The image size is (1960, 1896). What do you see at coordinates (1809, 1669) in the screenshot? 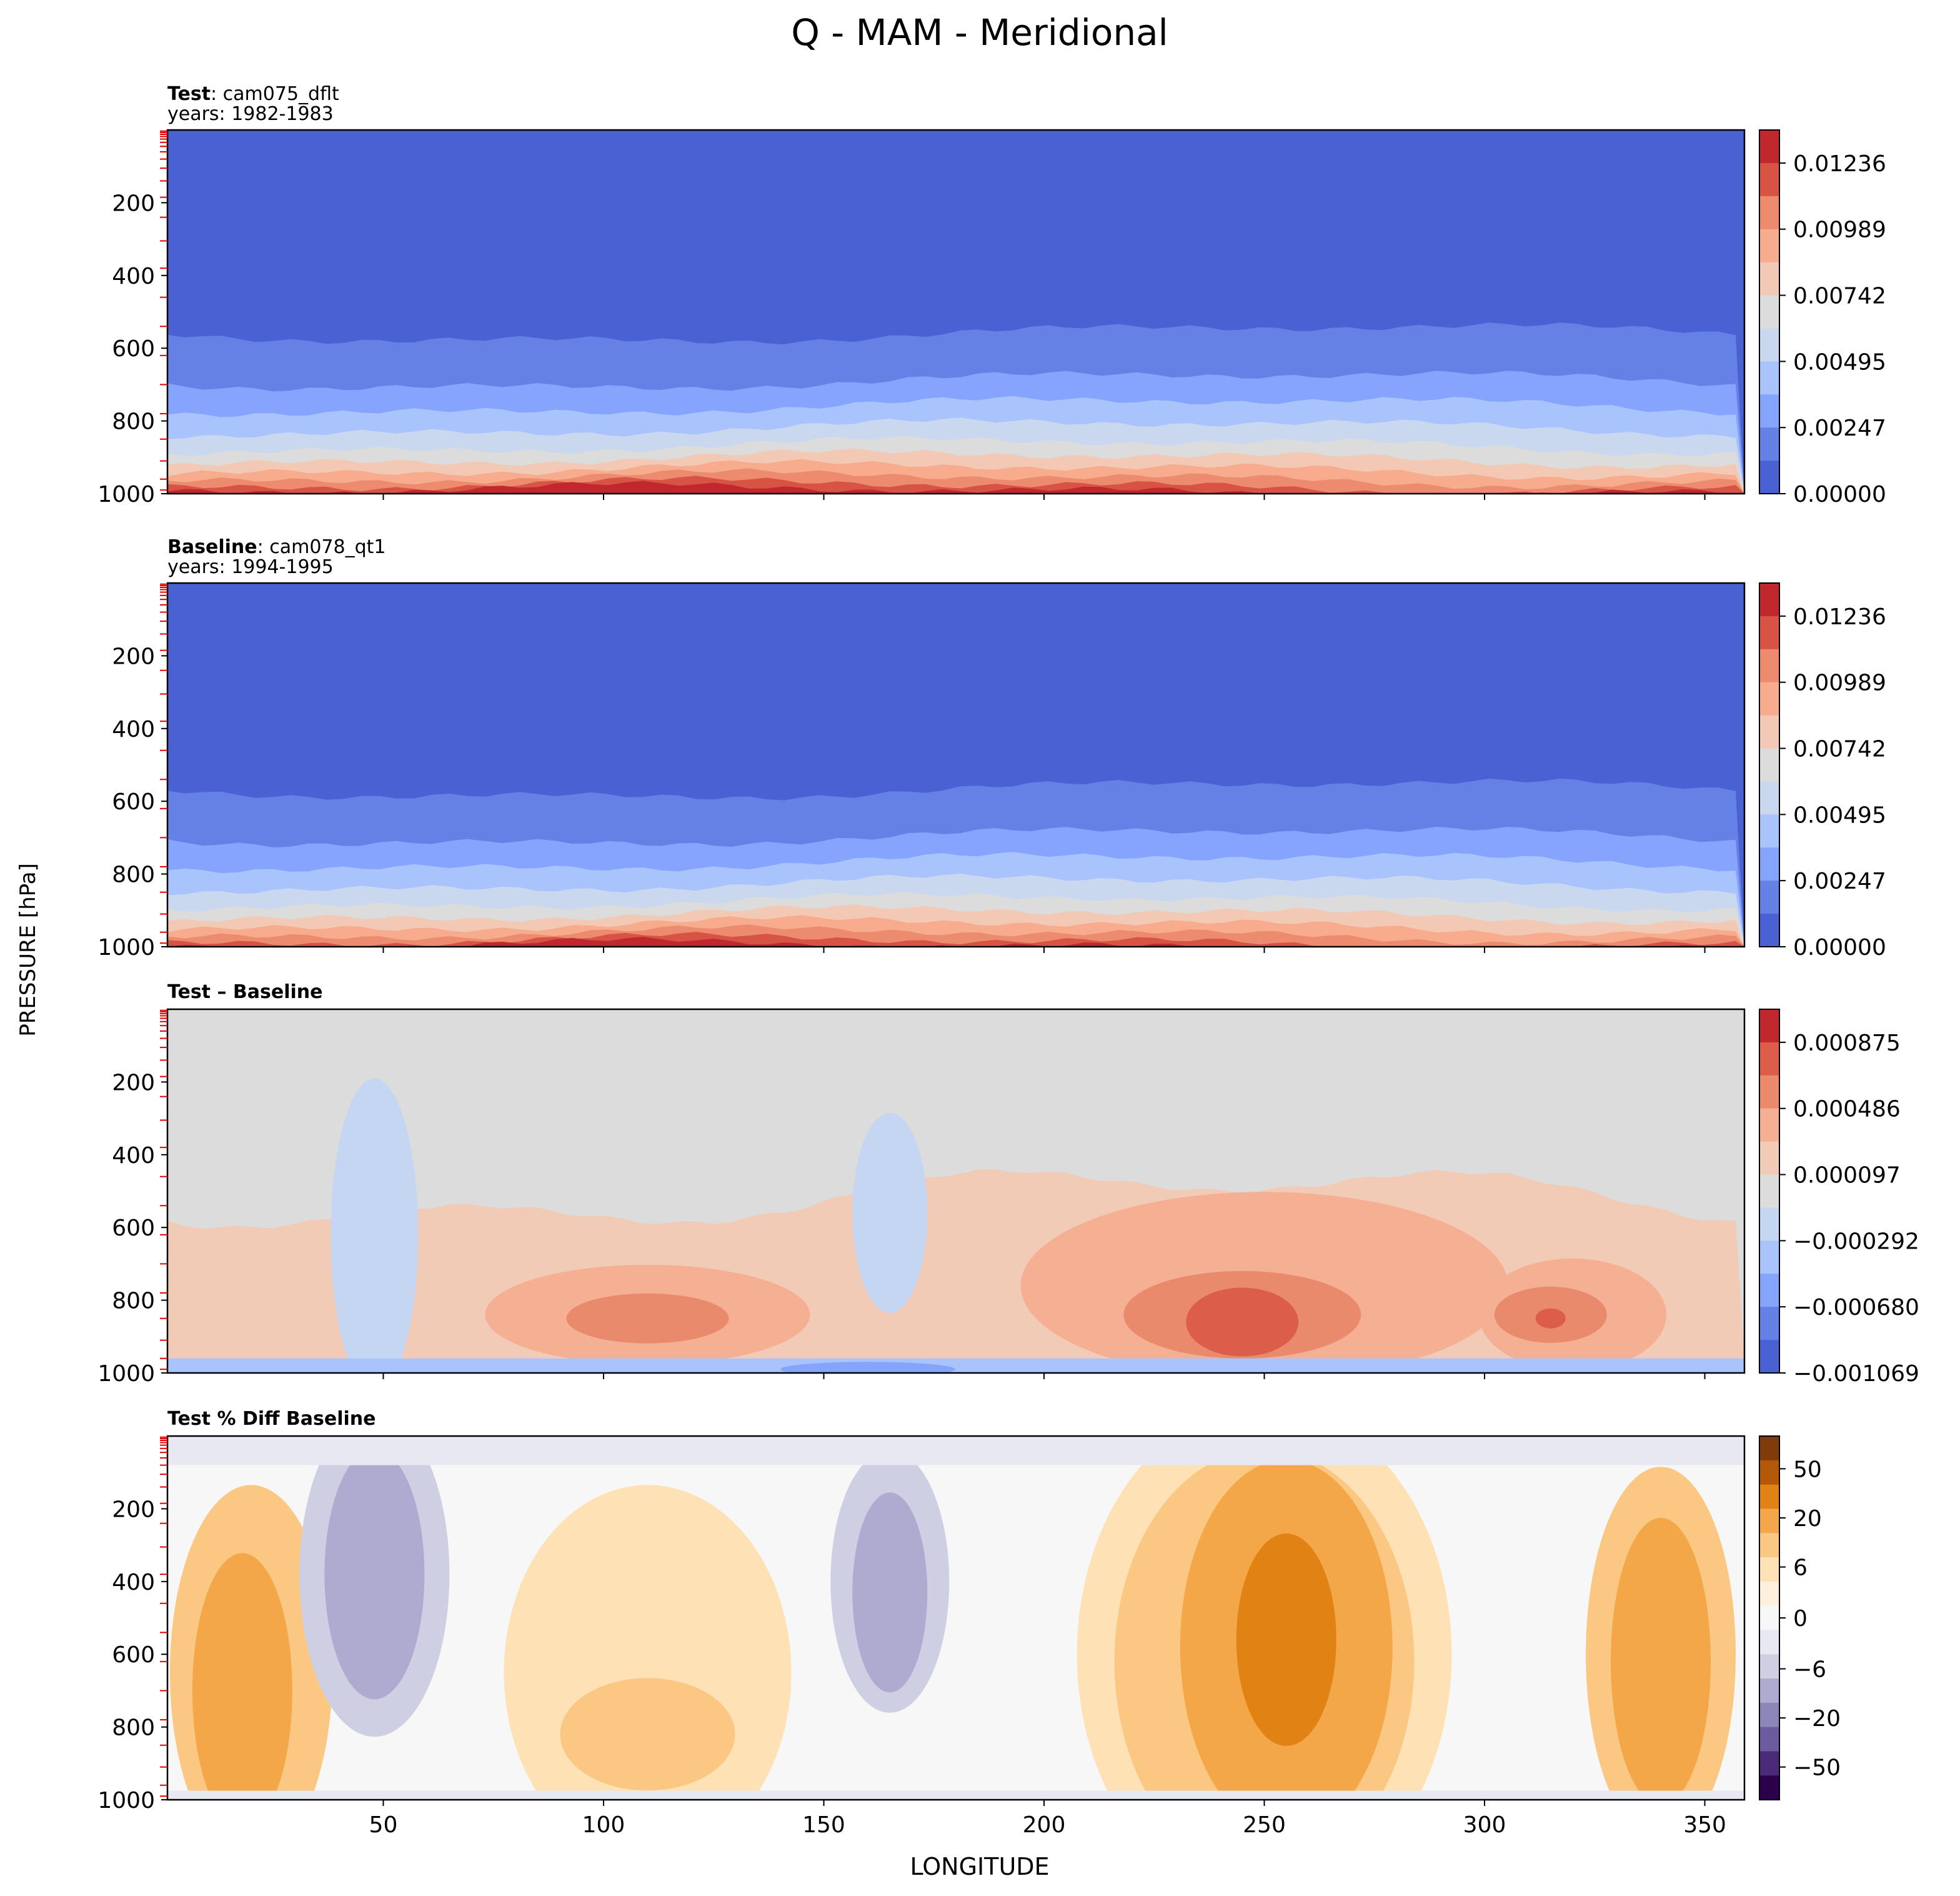
I see `colorbar-tick-label: −6` at bounding box center [1809, 1669].